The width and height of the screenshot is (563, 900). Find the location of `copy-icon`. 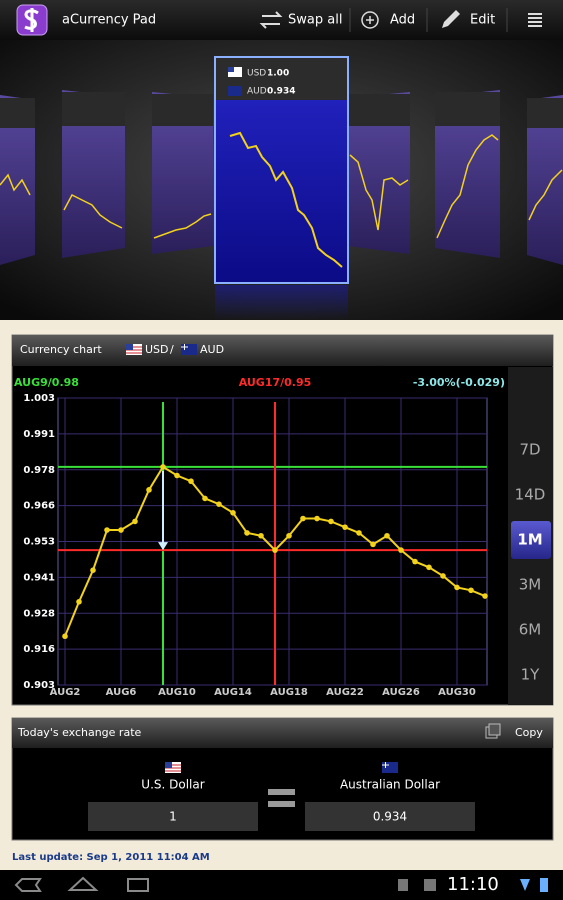

copy-icon is located at coordinates (494, 729).